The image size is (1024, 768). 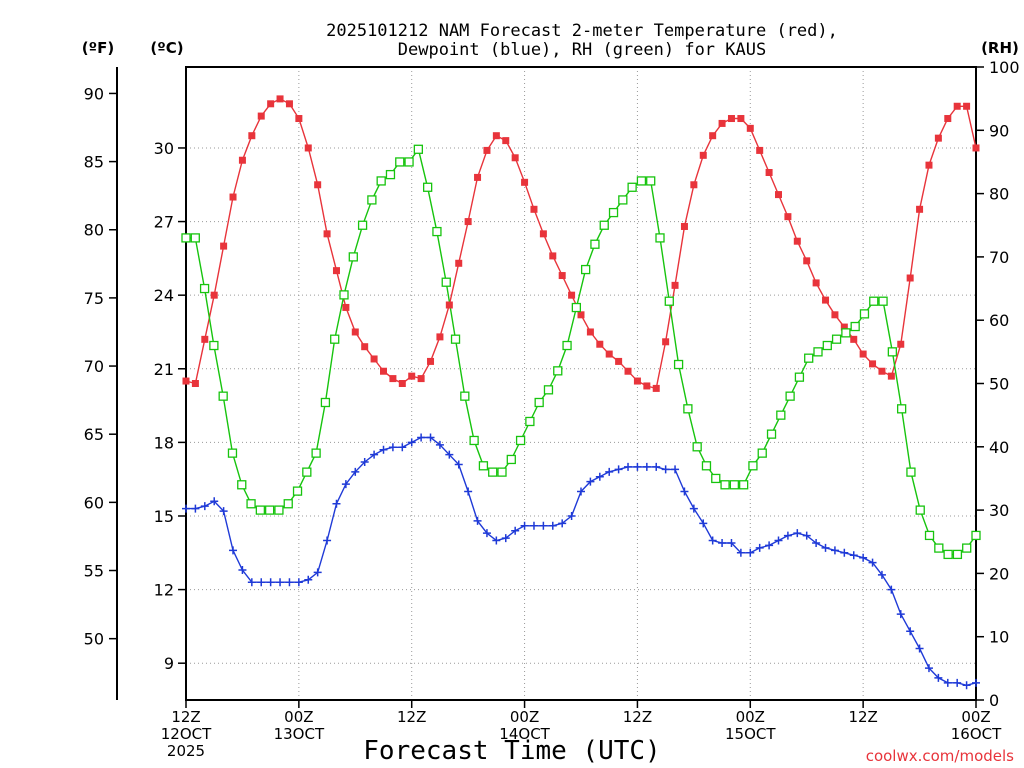 What do you see at coordinates (169, 663) in the screenshot?
I see `celsius-tick-label-0: 9` at bounding box center [169, 663].